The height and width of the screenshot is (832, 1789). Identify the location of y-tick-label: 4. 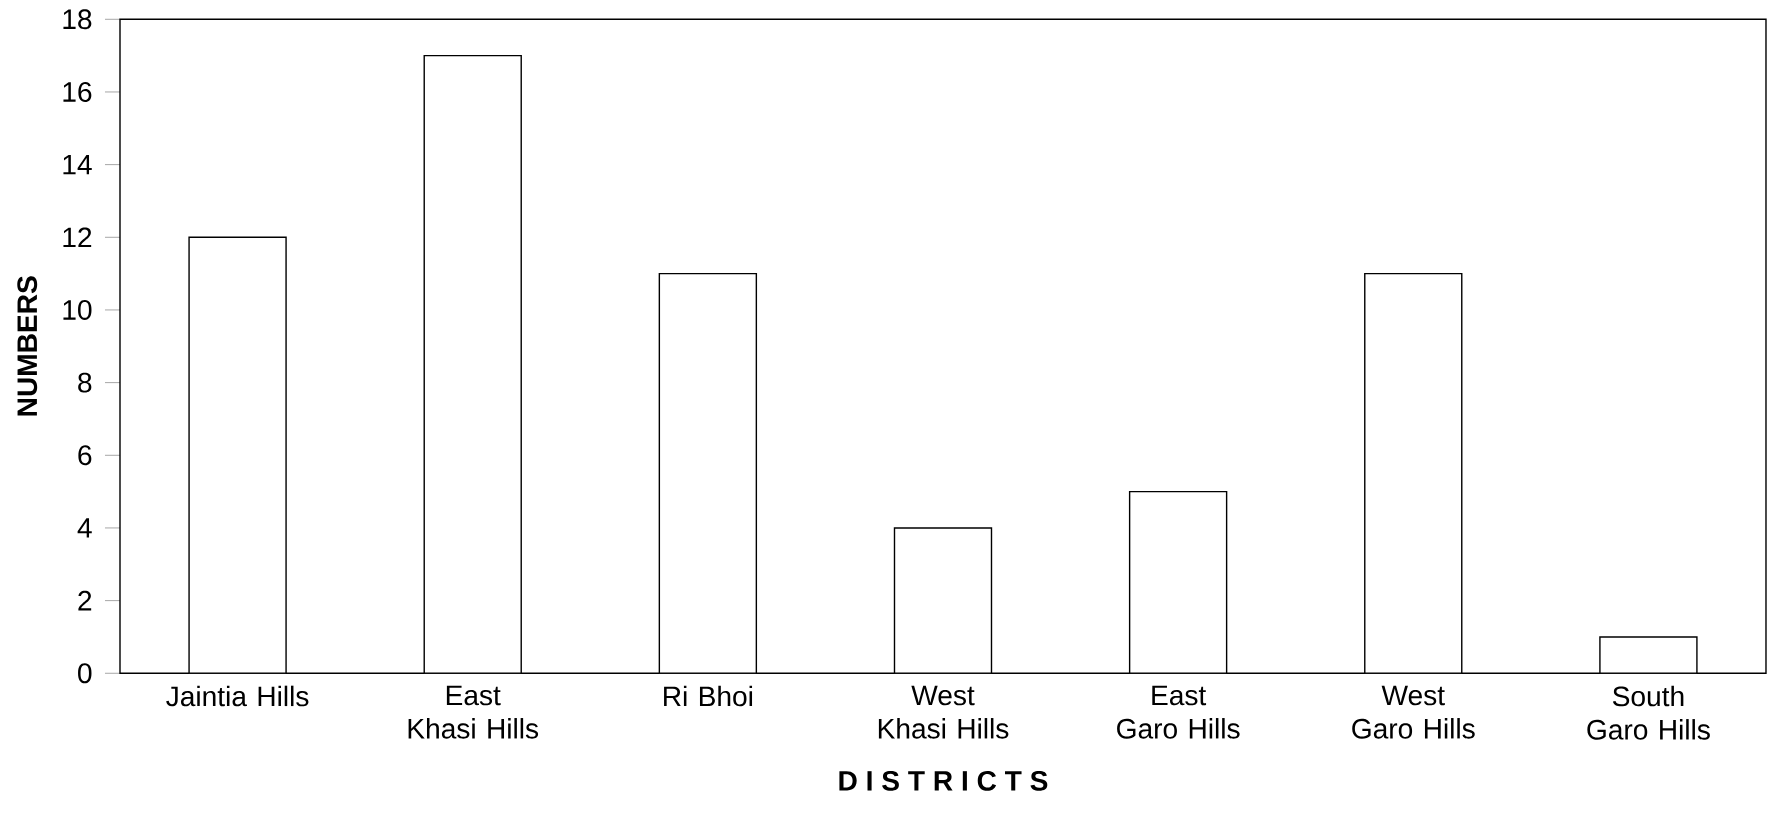
(84, 528).